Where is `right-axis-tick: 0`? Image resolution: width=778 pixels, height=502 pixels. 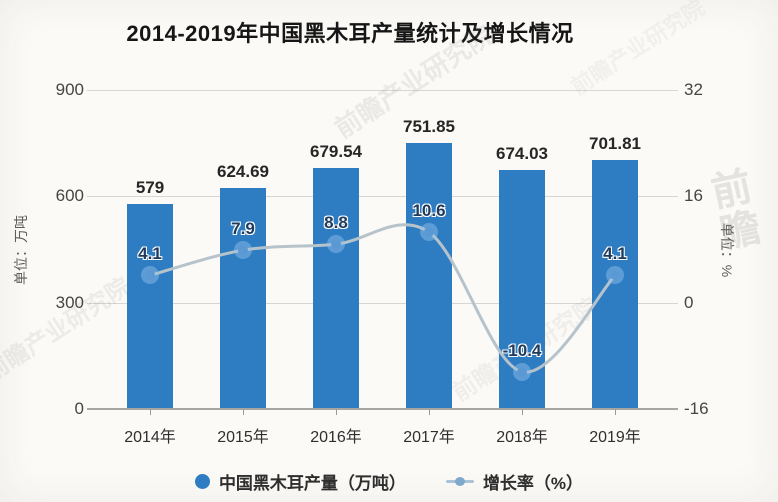
right-axis-tick: 0 is located at coordinates (689, 302).